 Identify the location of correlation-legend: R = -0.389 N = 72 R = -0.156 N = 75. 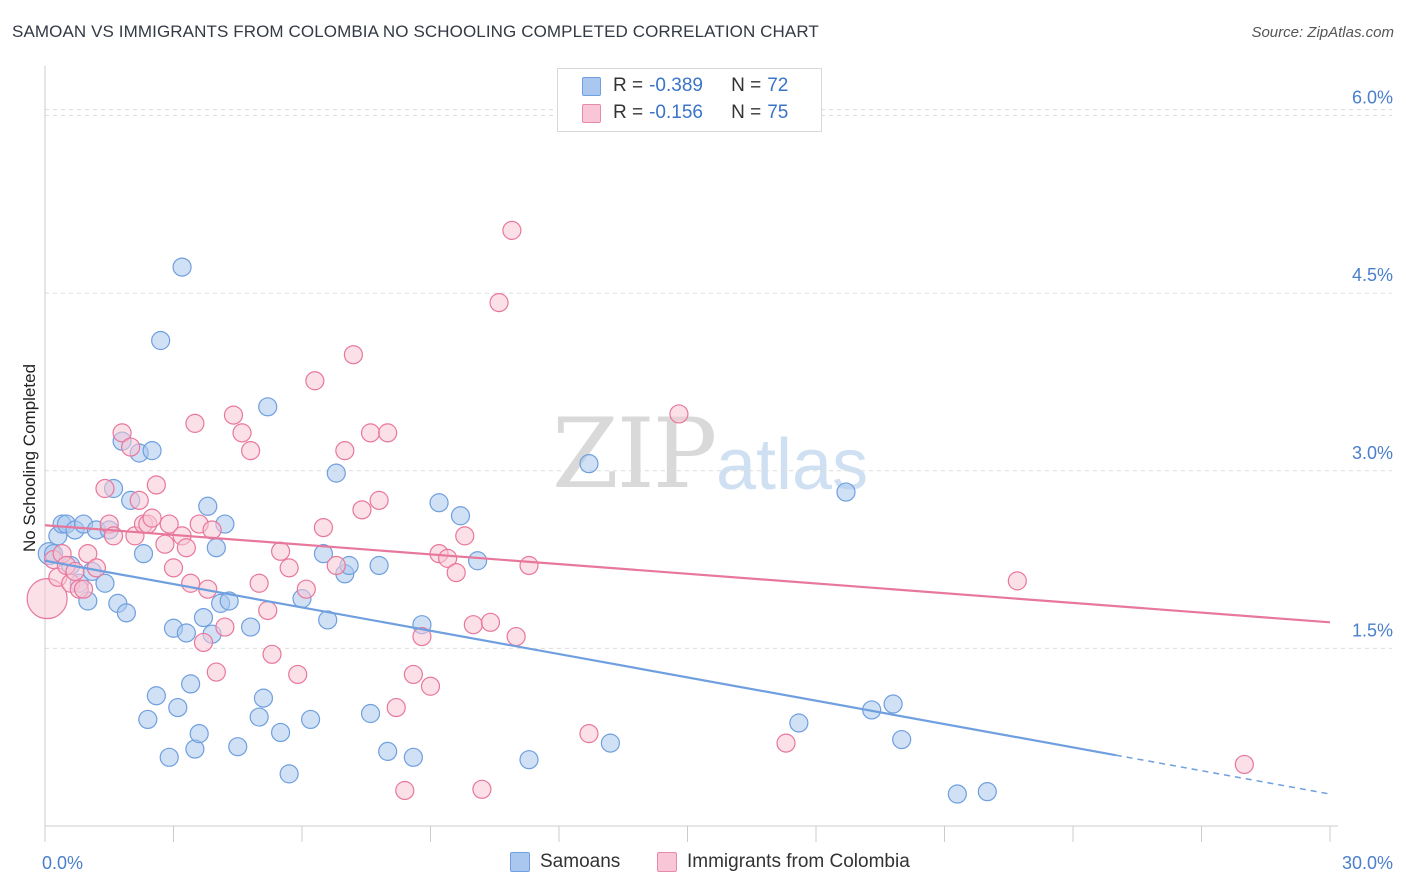
(689, 100).